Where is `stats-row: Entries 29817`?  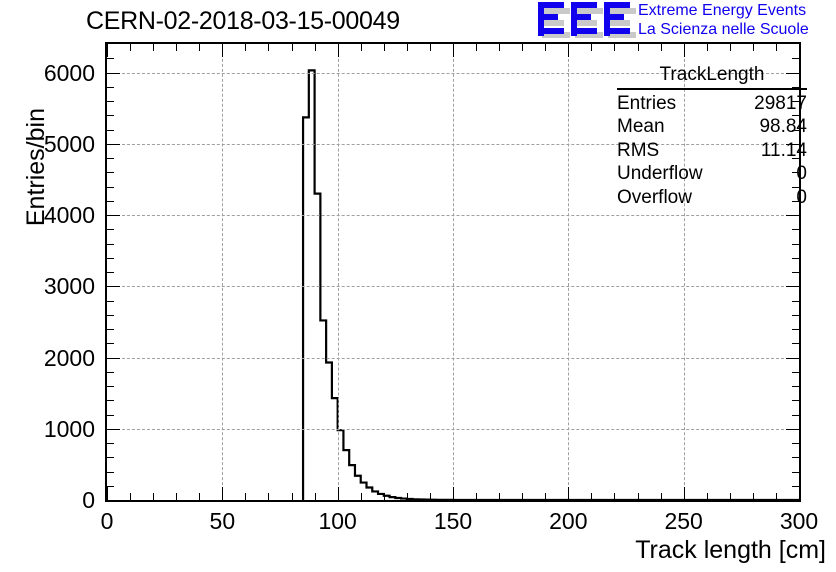
stats-row: Entries 29817 is located at coordinates (712, 104).